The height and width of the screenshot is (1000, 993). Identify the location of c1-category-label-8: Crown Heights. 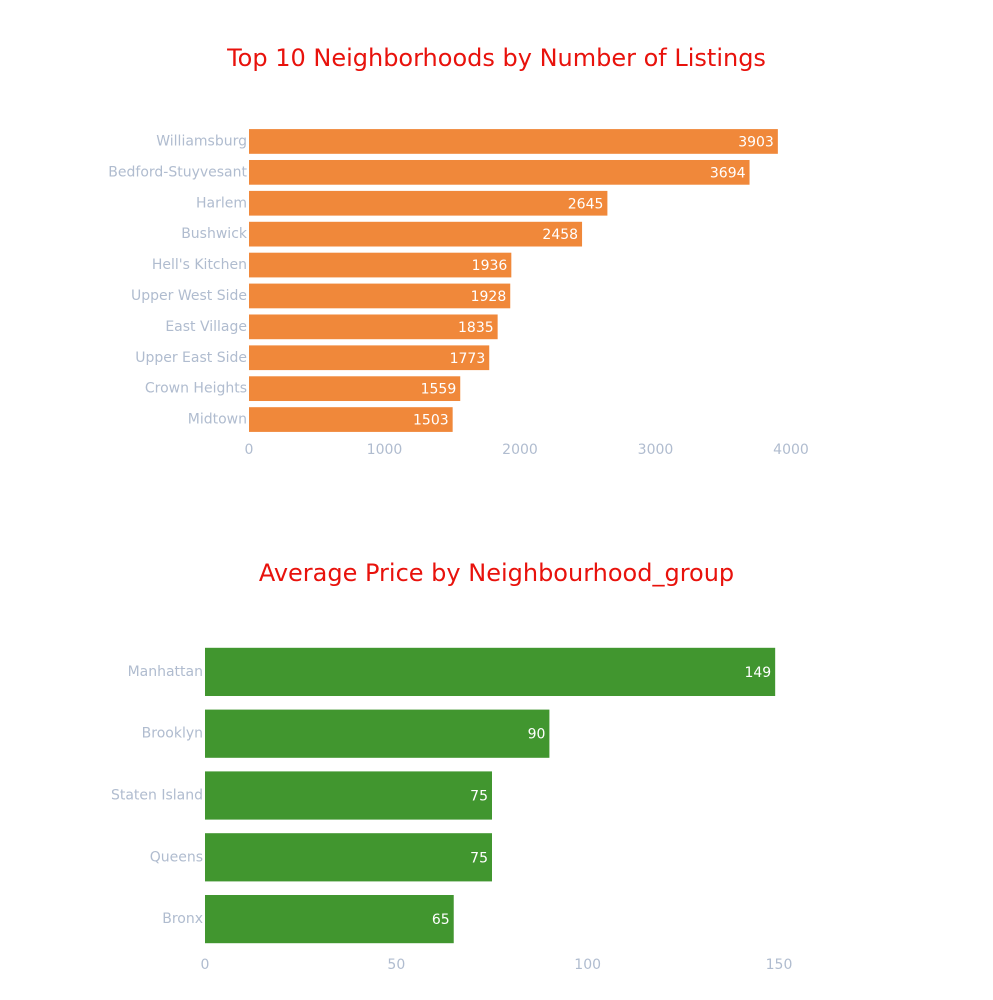
(196, 389).